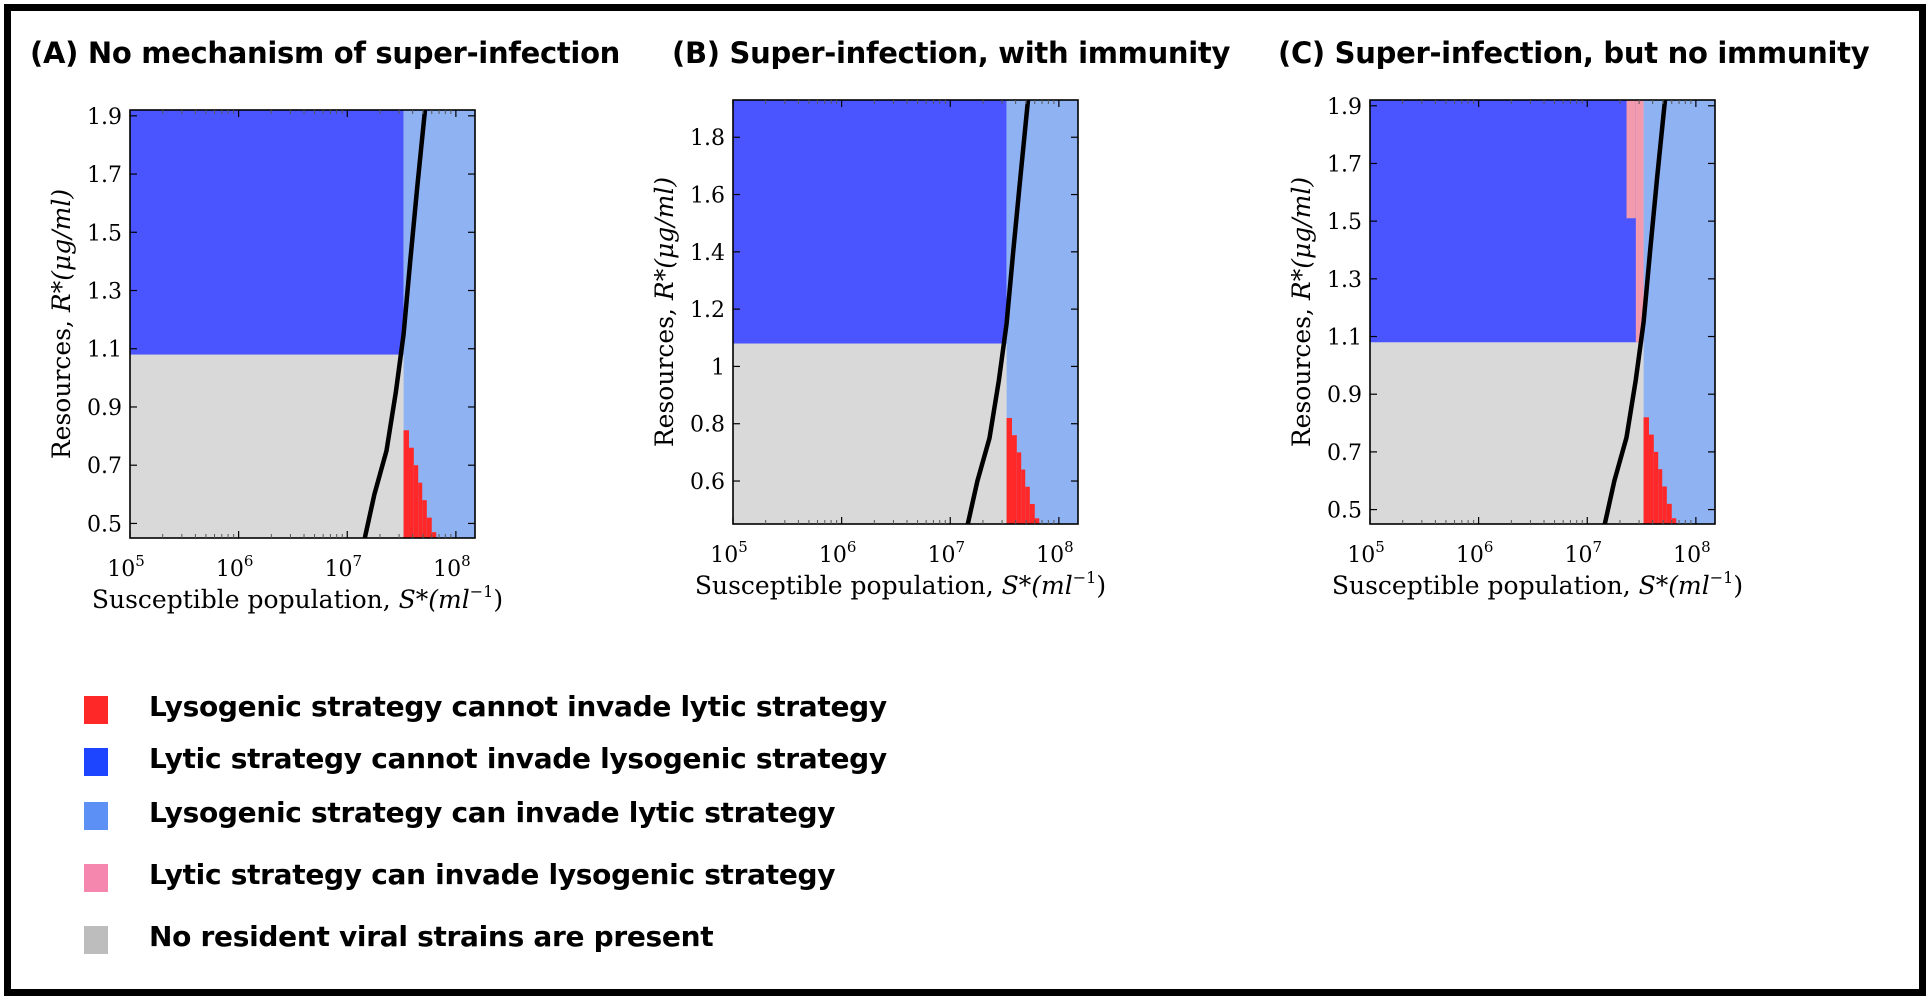 The width and height of the screenshot is (1928, 998). I want to click on legend-label: No resident viral strains are present, so click(431, 936).